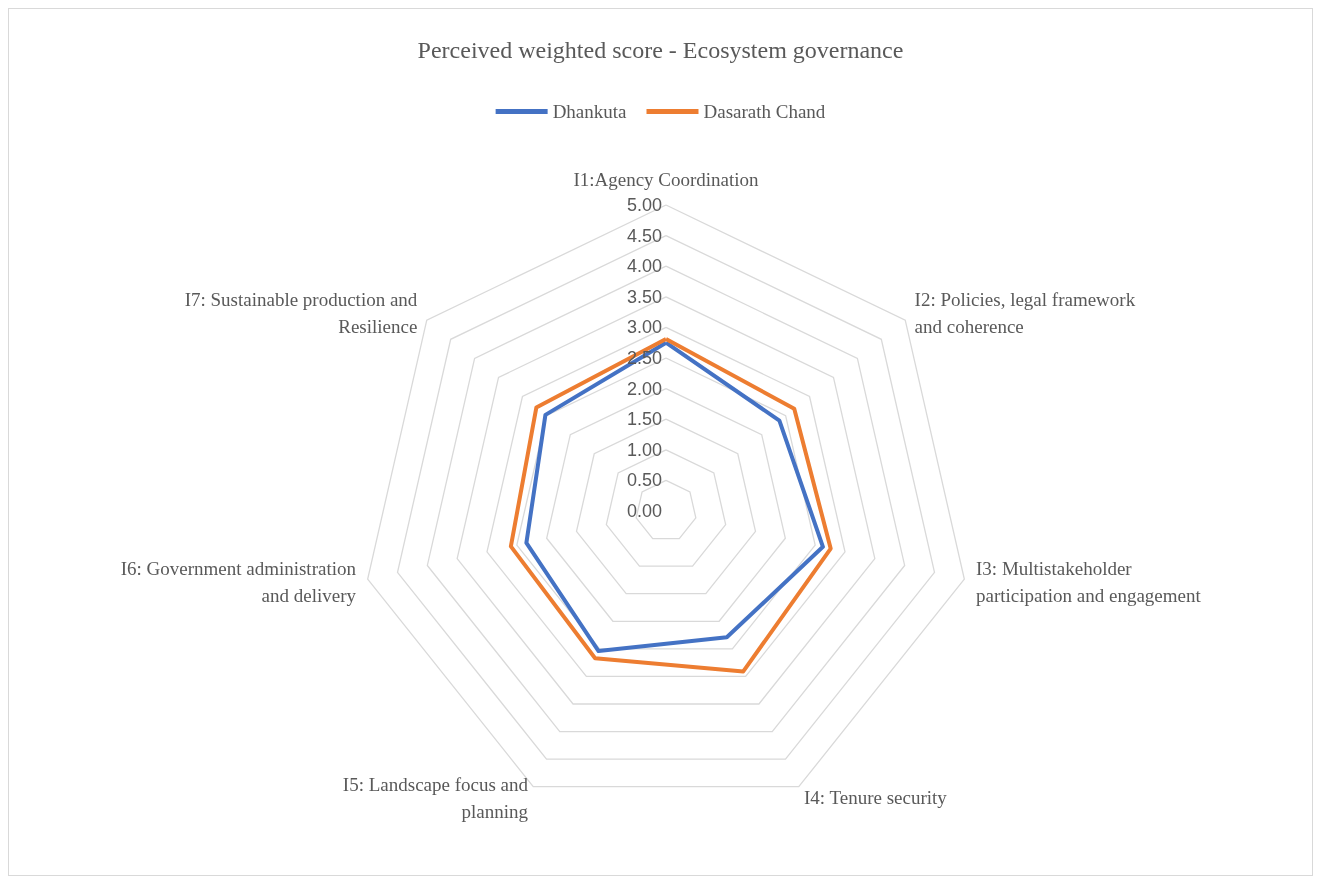  What do you see at coordinates (301, 312) in the screenshot?
I see `spoke-label: I7: Sustainable production and Resilience` at bounding box center [301, 312].